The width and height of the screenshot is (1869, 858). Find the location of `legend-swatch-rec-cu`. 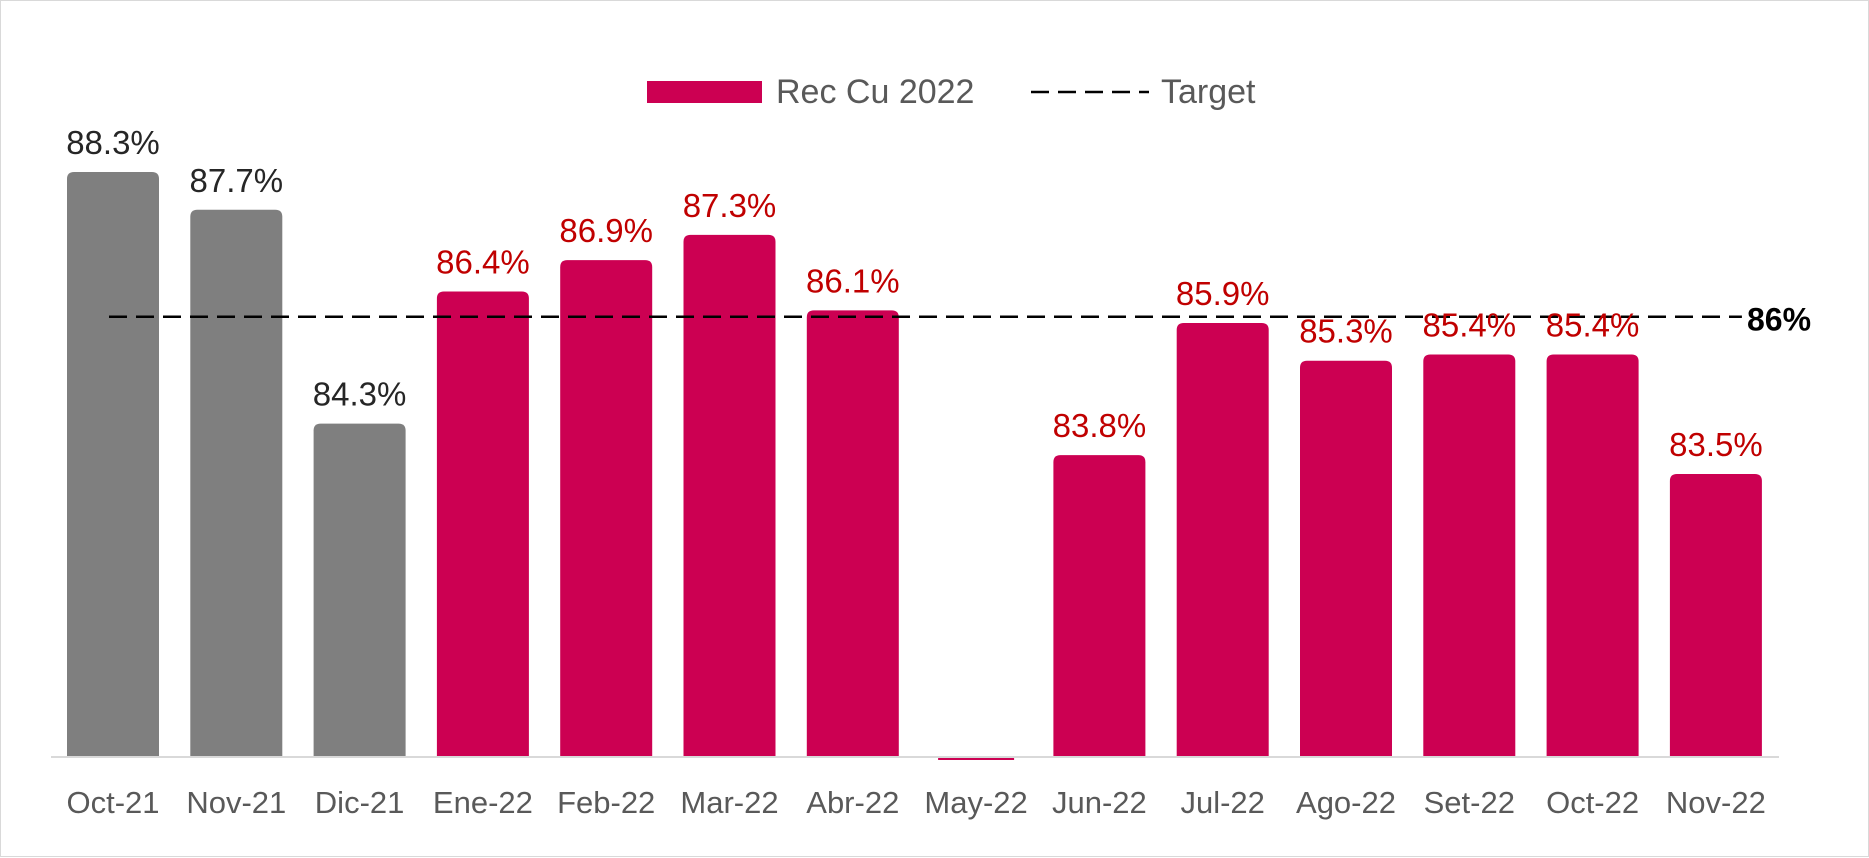

legend-swatch-rec-cu is located at coordinates (704, 92).